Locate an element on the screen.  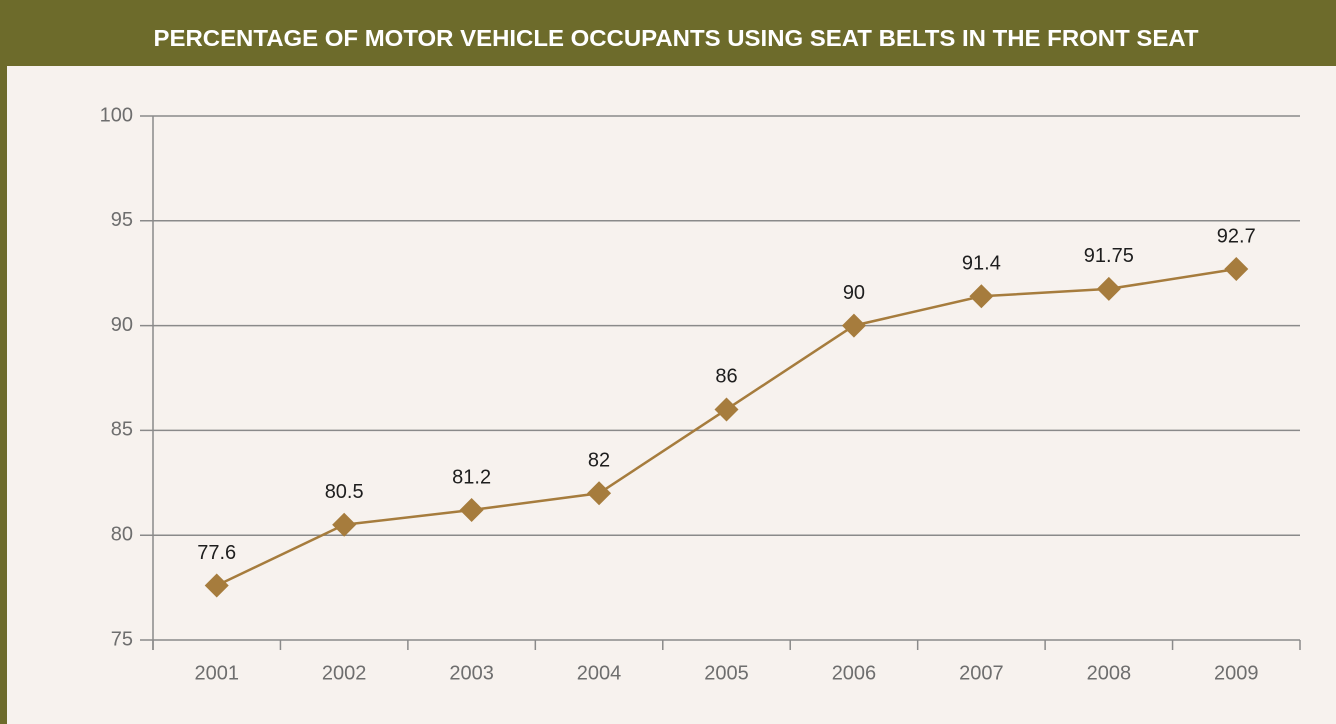
x-tick-label: 2002 is located at coordinates (344, 673).